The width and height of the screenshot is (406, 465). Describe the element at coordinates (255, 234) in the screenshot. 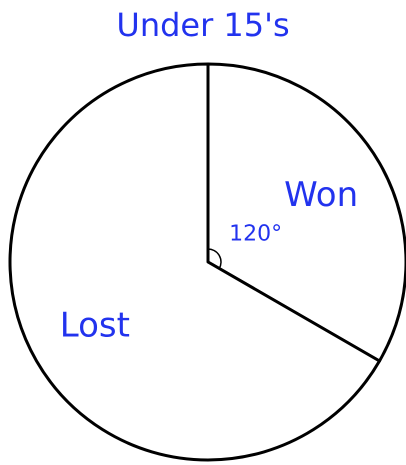

I see `data-label: 120°` at that location.